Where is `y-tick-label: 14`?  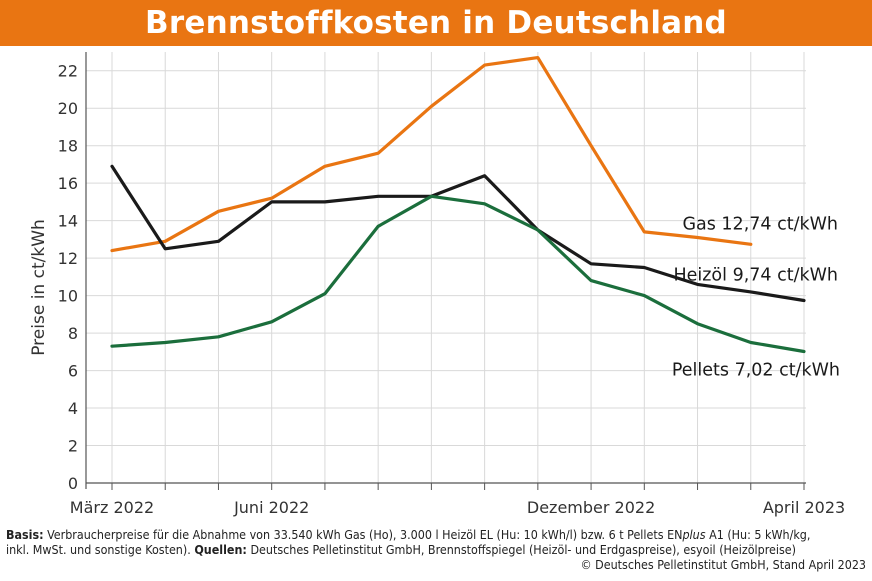 y-tick-label: 14 is located at coordinates (68, 221).